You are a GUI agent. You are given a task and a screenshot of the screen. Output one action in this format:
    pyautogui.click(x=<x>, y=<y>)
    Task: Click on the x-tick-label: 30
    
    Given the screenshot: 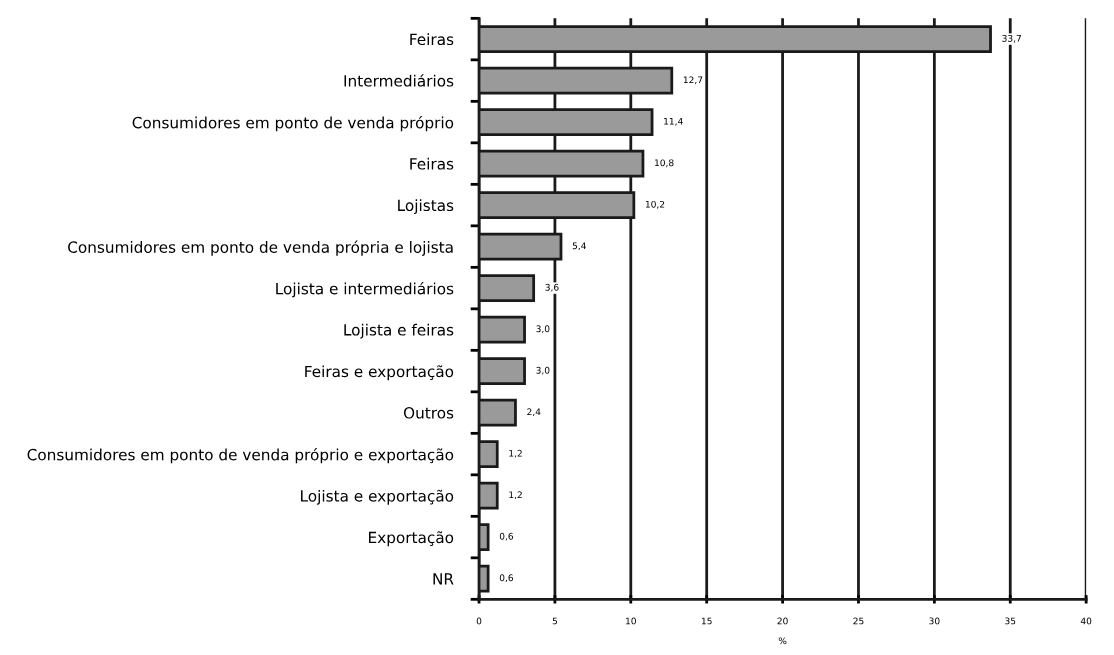 What is the action you would take?
    pyautogui.click(x=934, y=621)
    